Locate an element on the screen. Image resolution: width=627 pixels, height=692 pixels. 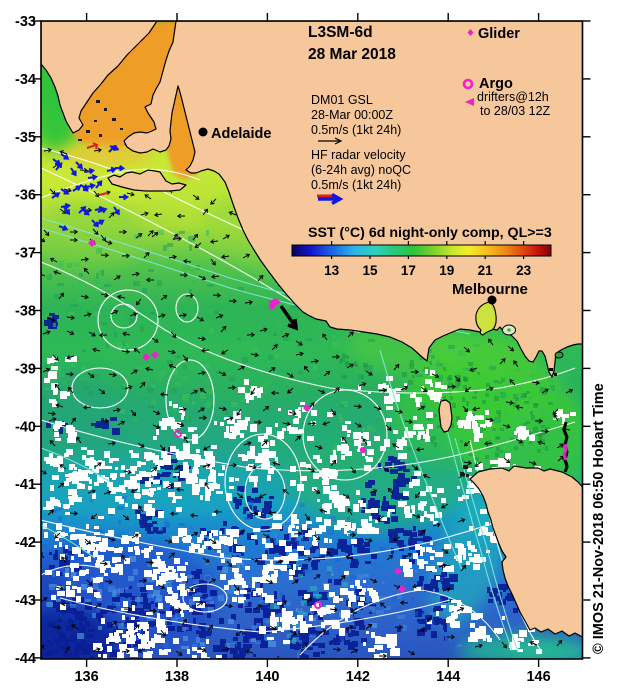
svg-text: -44 is located at coordinates (25, 659).